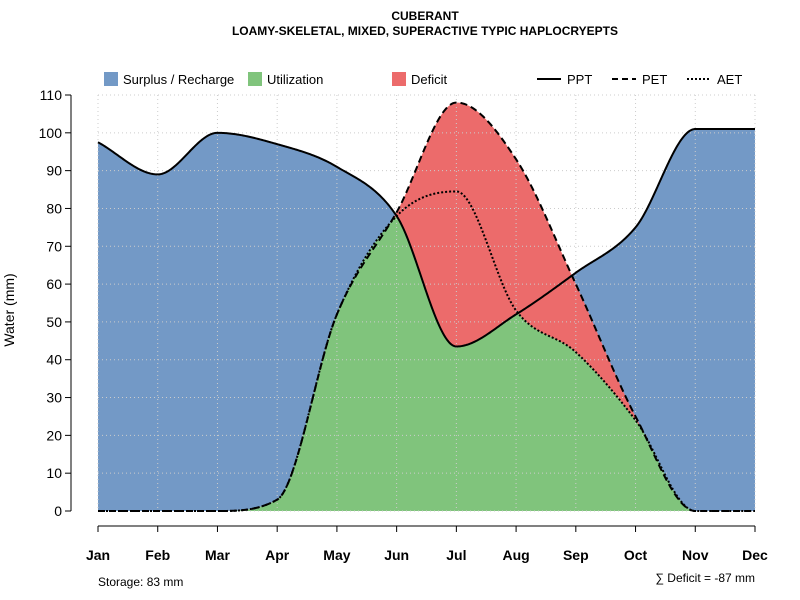 Image resolution: width=800 pixels, height=600 pixels. What do you see at coordinates (54, 246) in the screenshot?
I see `y-tick-label: 70` at bounding box center [54, 246].